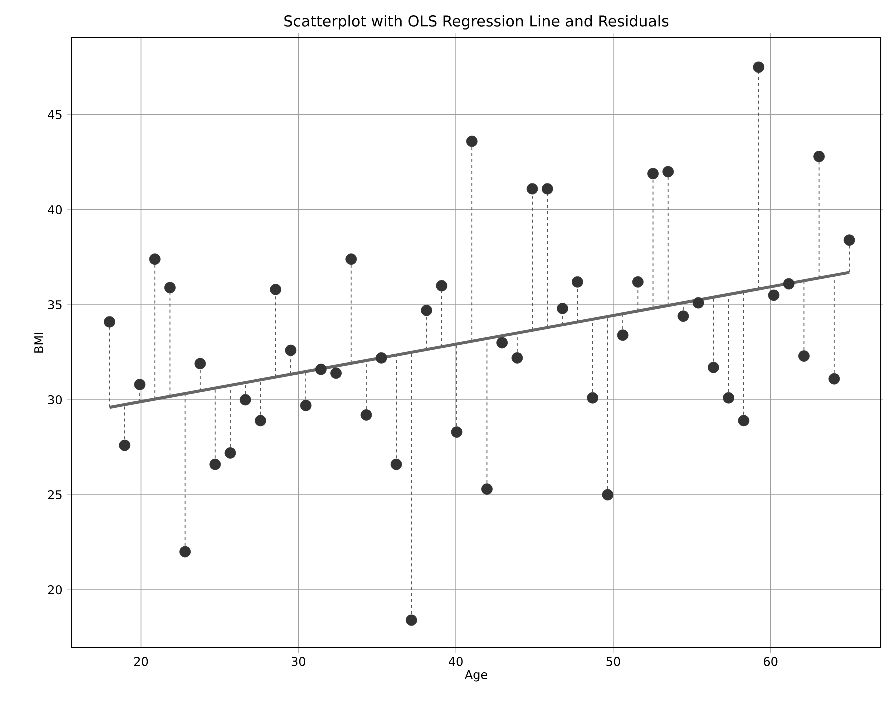  Describe the element at coordinates (39, 343) in the screenshot. I see `y-axis-title: BMI` at that location.